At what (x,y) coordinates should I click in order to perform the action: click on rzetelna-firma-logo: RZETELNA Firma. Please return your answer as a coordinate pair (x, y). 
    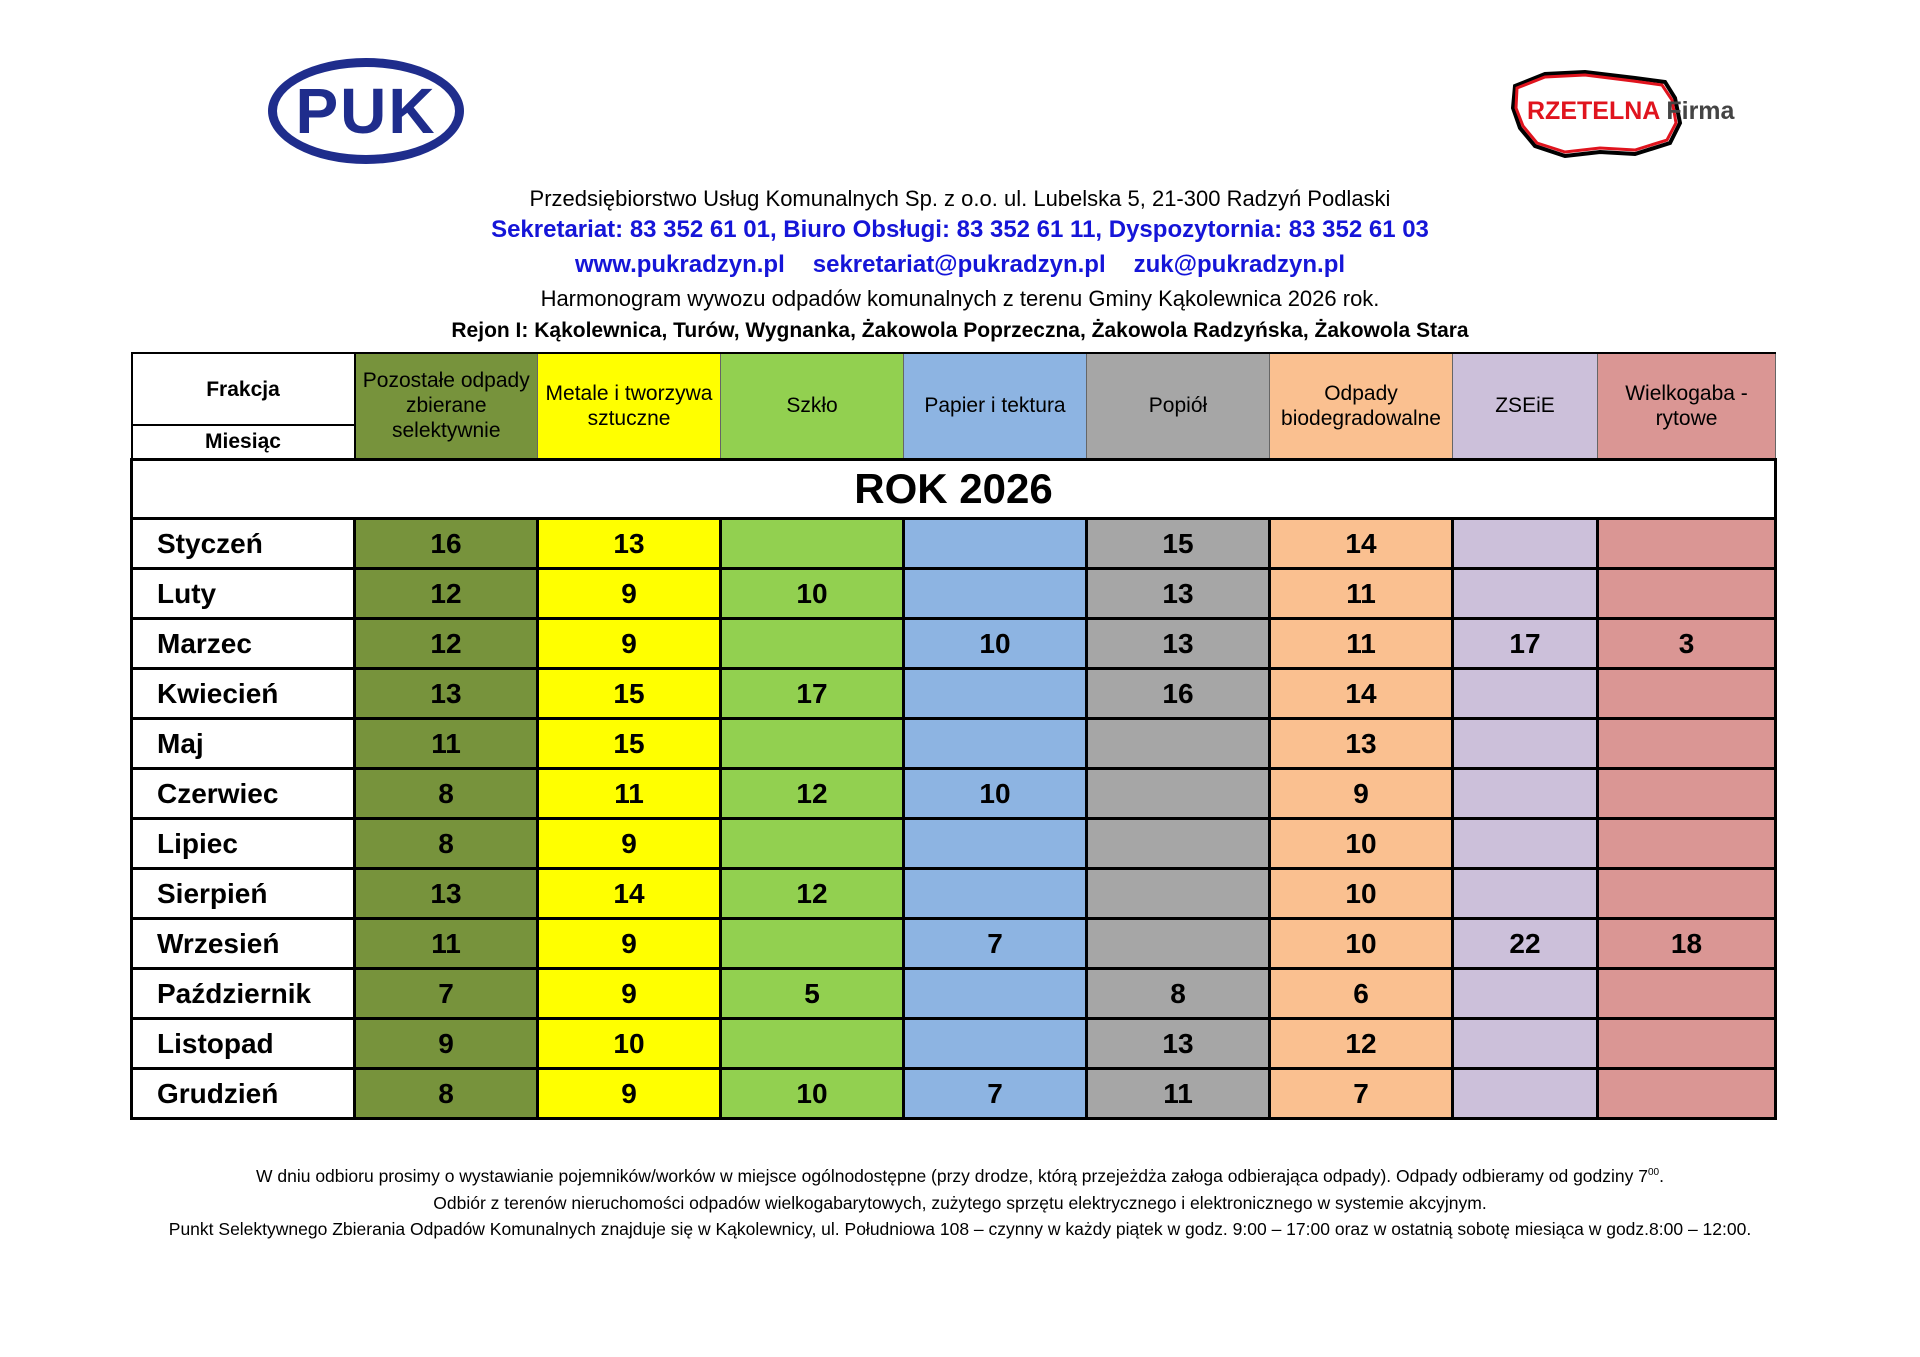
    Looking at the image, I should click on (1627, 113).